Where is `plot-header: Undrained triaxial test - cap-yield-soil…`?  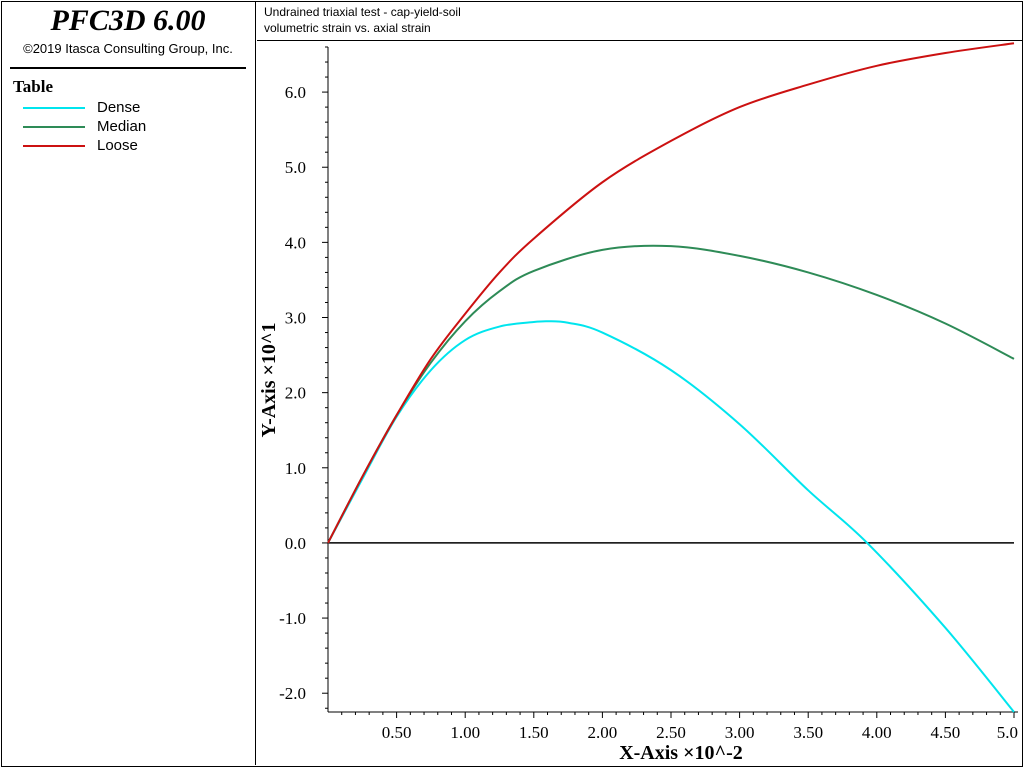 plot-header: Undrained triaxial test - cap-yield-soil… is located at coordinates (639, 21).